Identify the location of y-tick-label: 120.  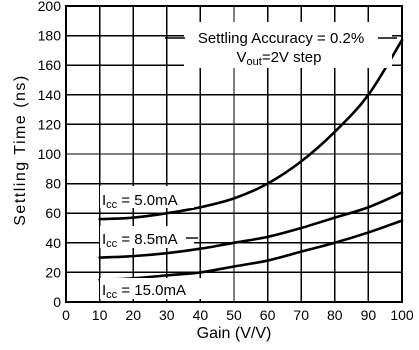
(50, 124).